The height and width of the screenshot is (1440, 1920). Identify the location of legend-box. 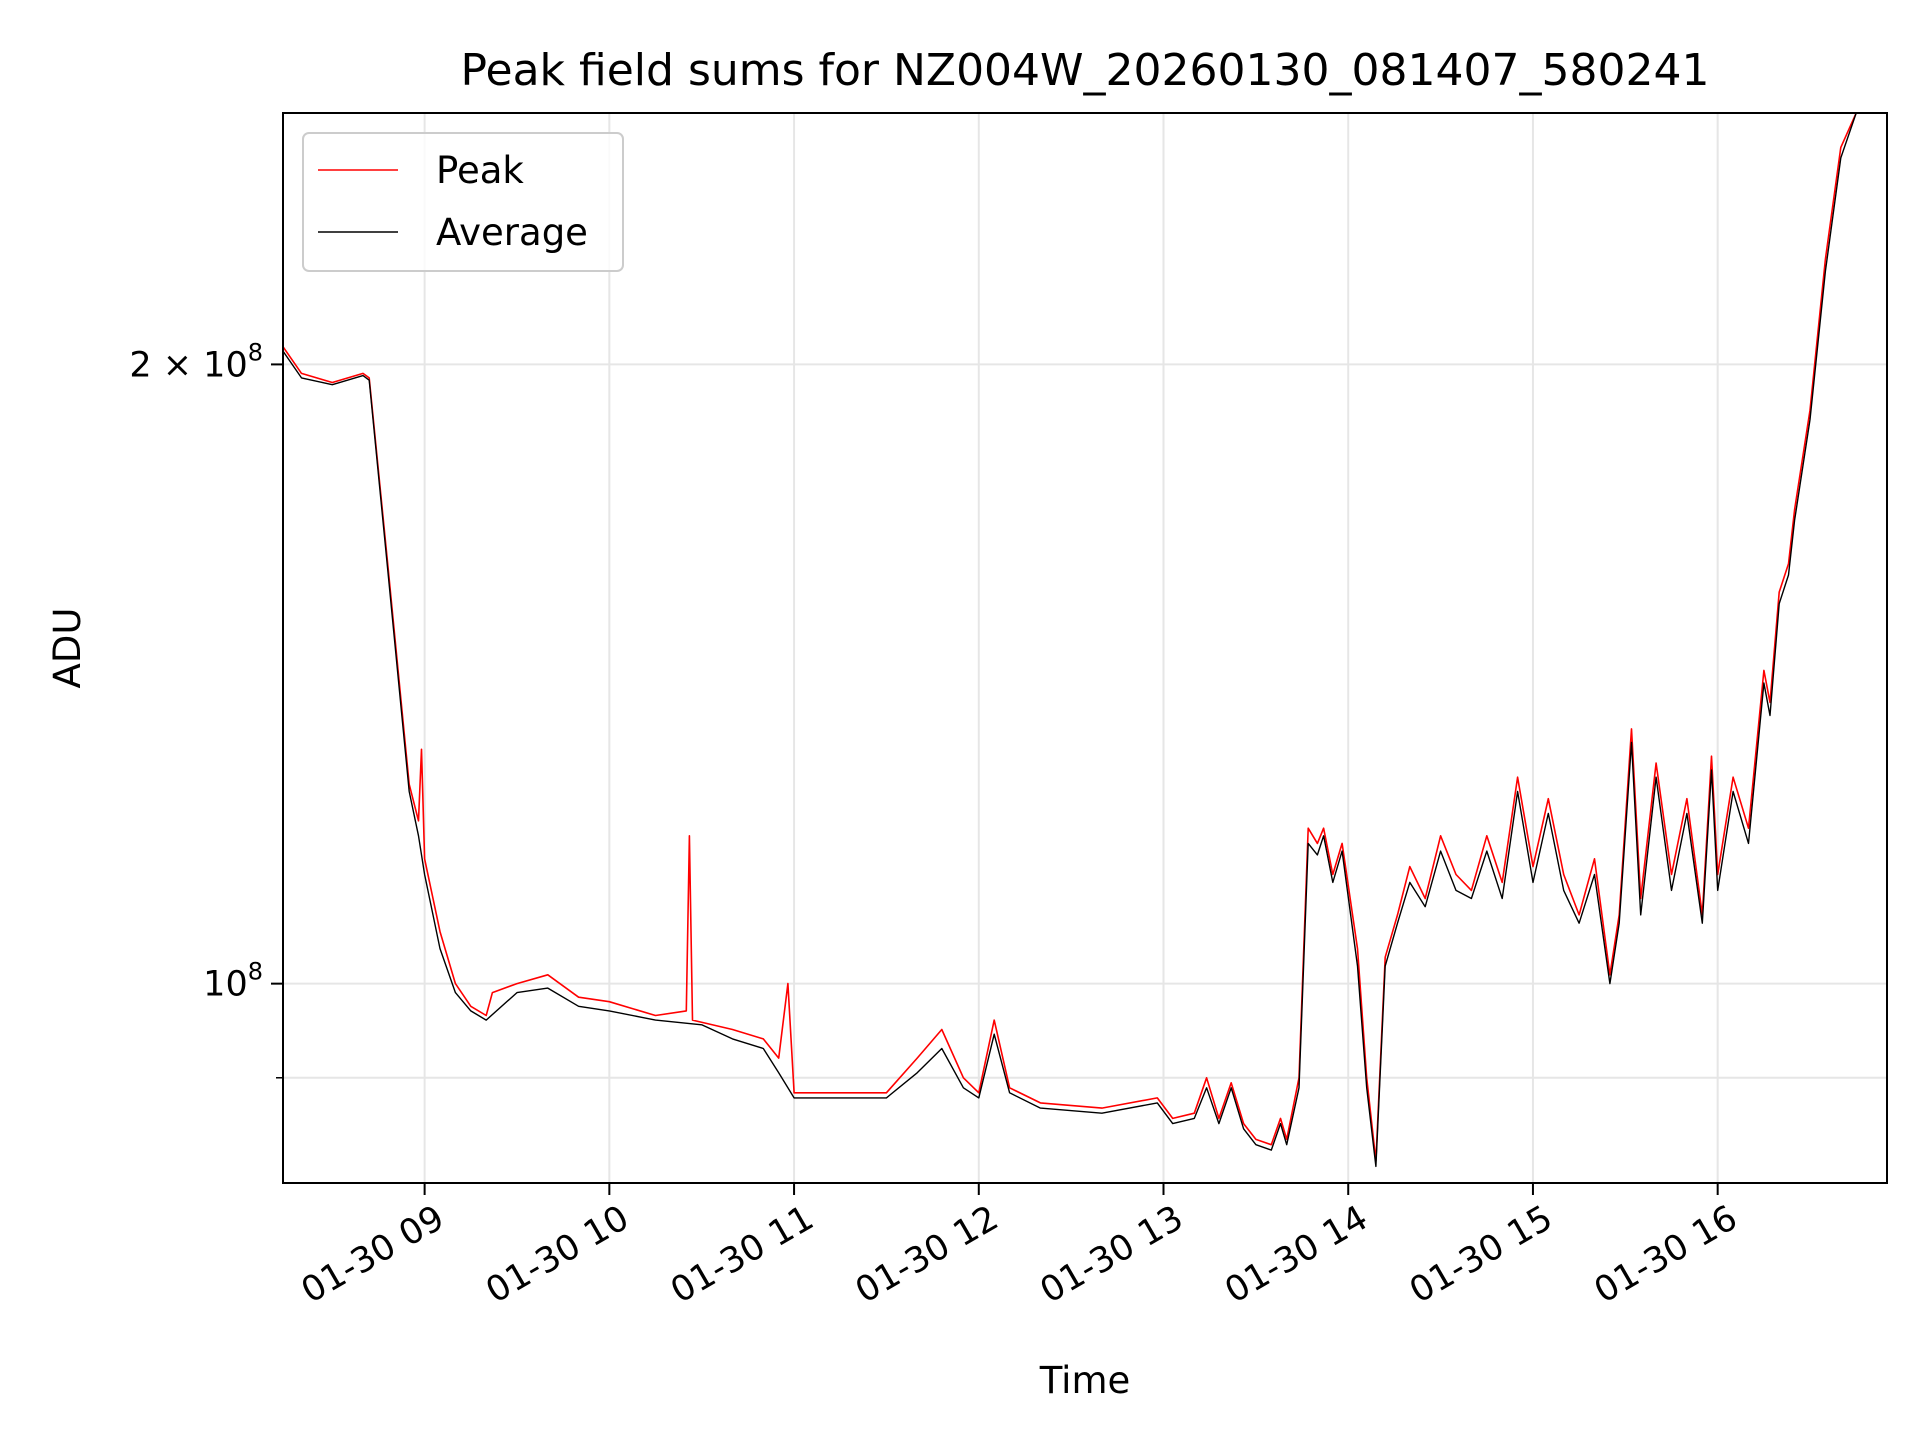
(463, 202).